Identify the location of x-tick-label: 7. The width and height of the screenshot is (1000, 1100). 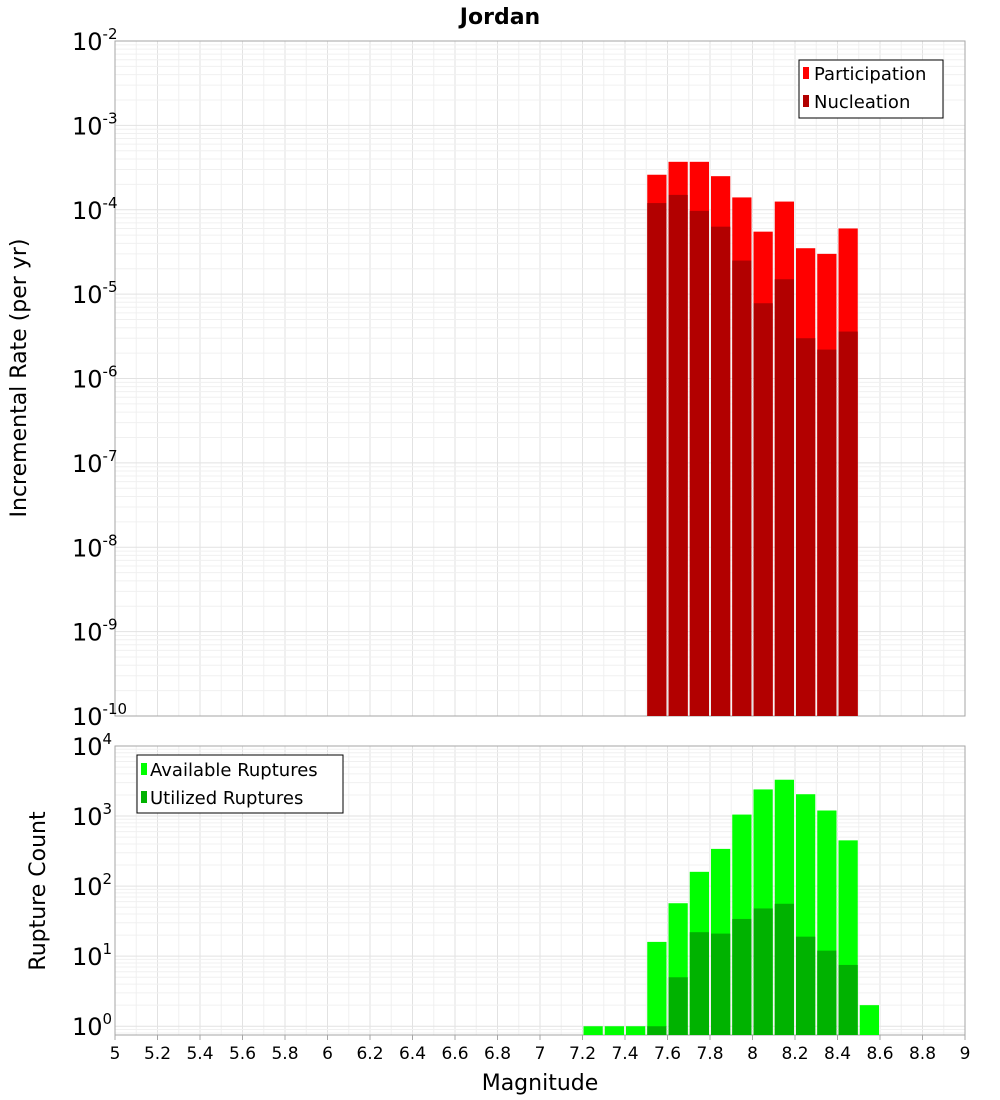
(540, 1054).